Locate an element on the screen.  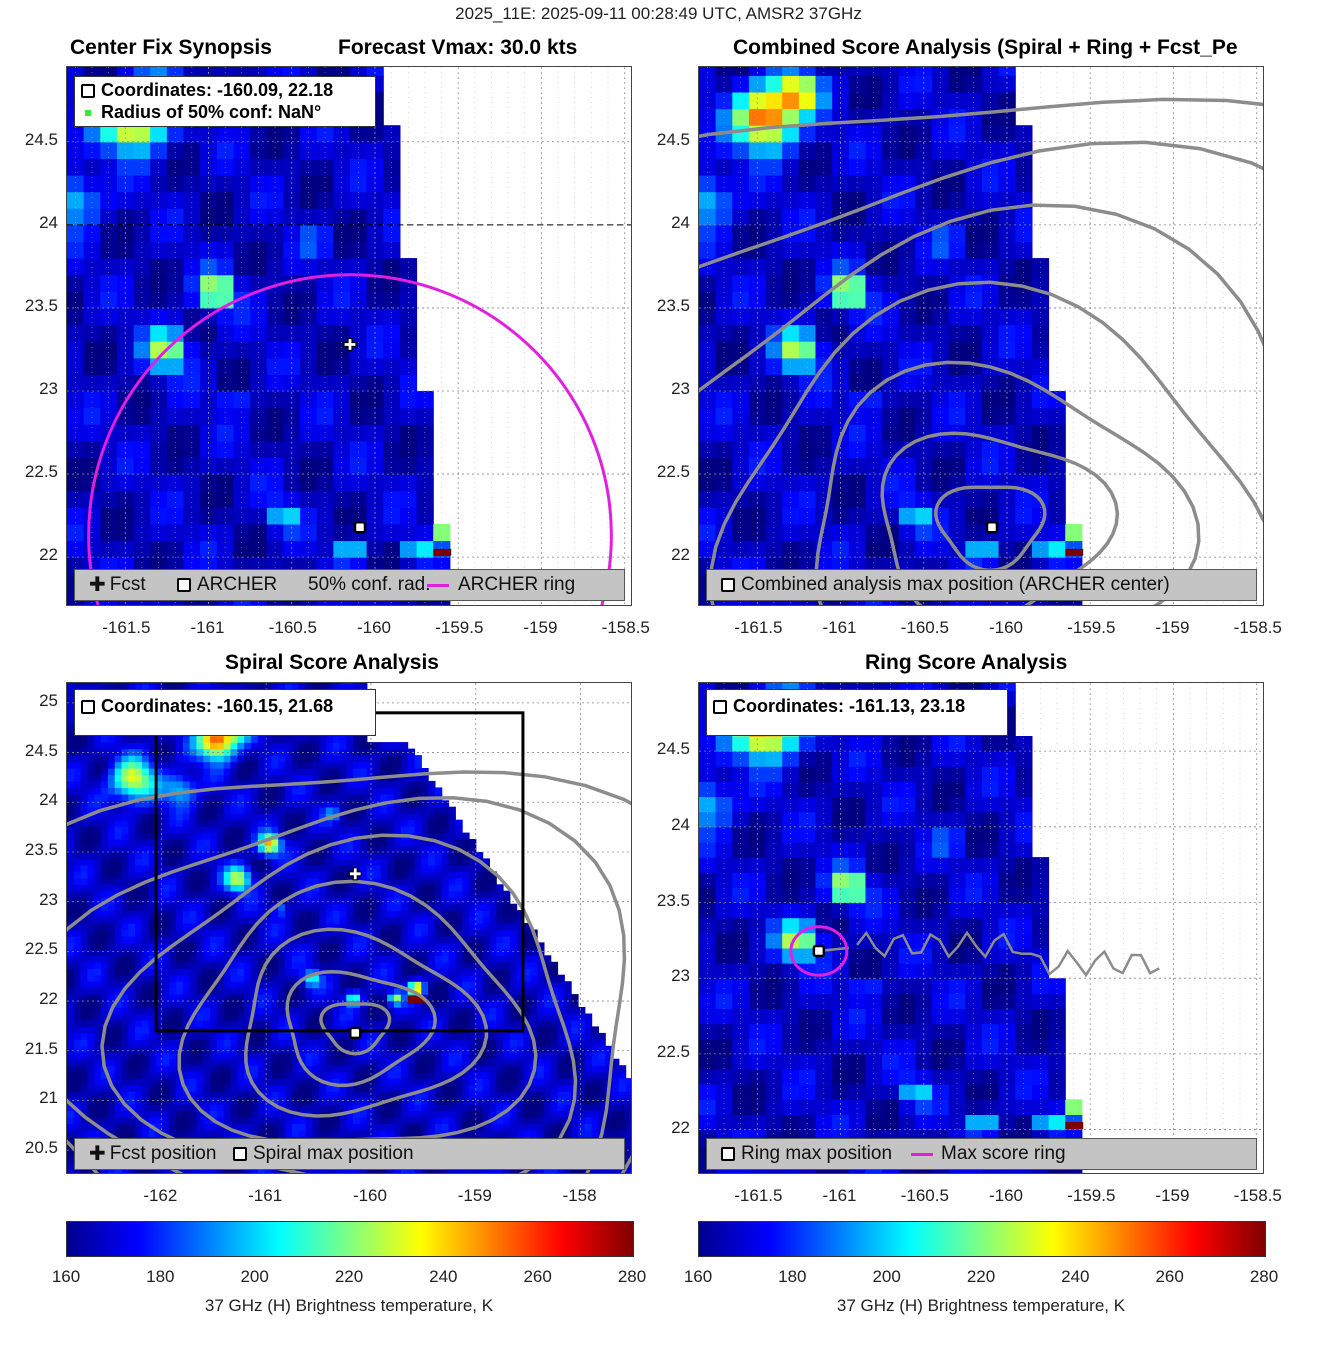
archer-position-marker is located at coordinates (360, 527).